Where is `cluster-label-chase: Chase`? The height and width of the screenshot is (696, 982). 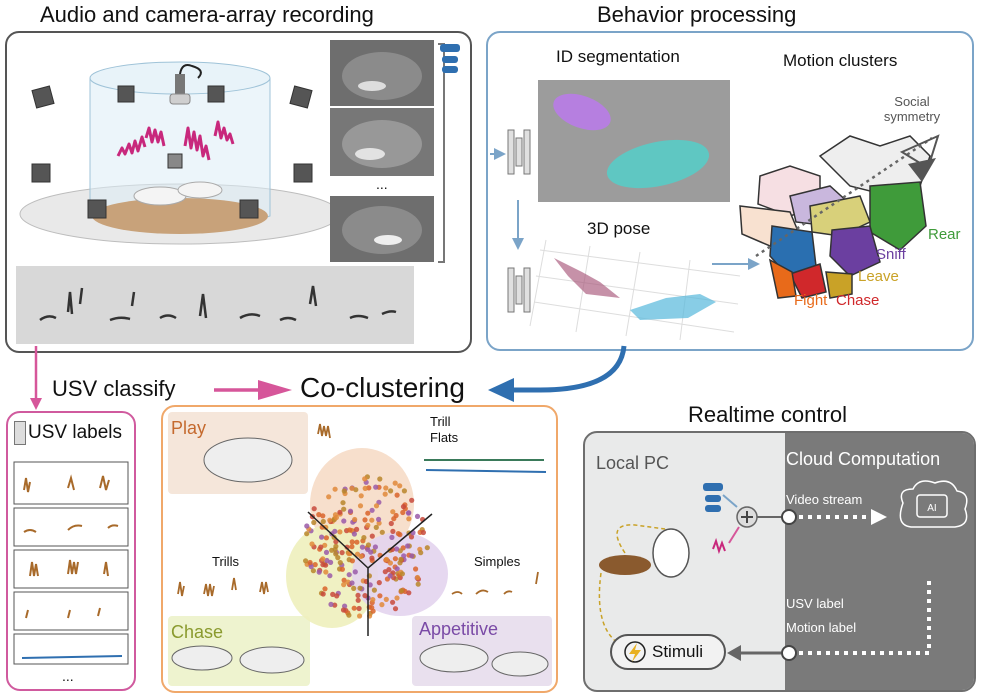
cluster-label-chase: Chase is located at coordinates (858, 300).